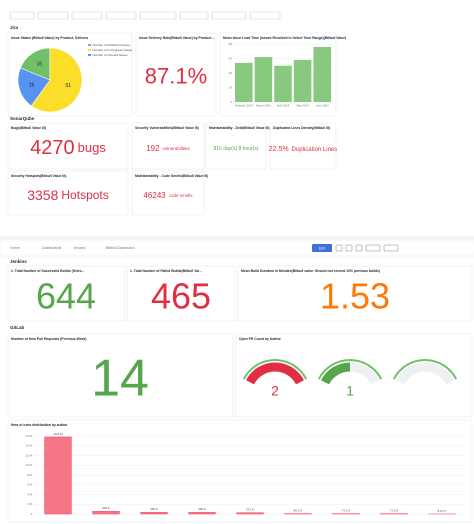 Image resolution: width=474 pixels, height=524 pixels. Describe the element at coordinates (231, 87) in the screenshot. I see `y-tick-label: 10` at that location.